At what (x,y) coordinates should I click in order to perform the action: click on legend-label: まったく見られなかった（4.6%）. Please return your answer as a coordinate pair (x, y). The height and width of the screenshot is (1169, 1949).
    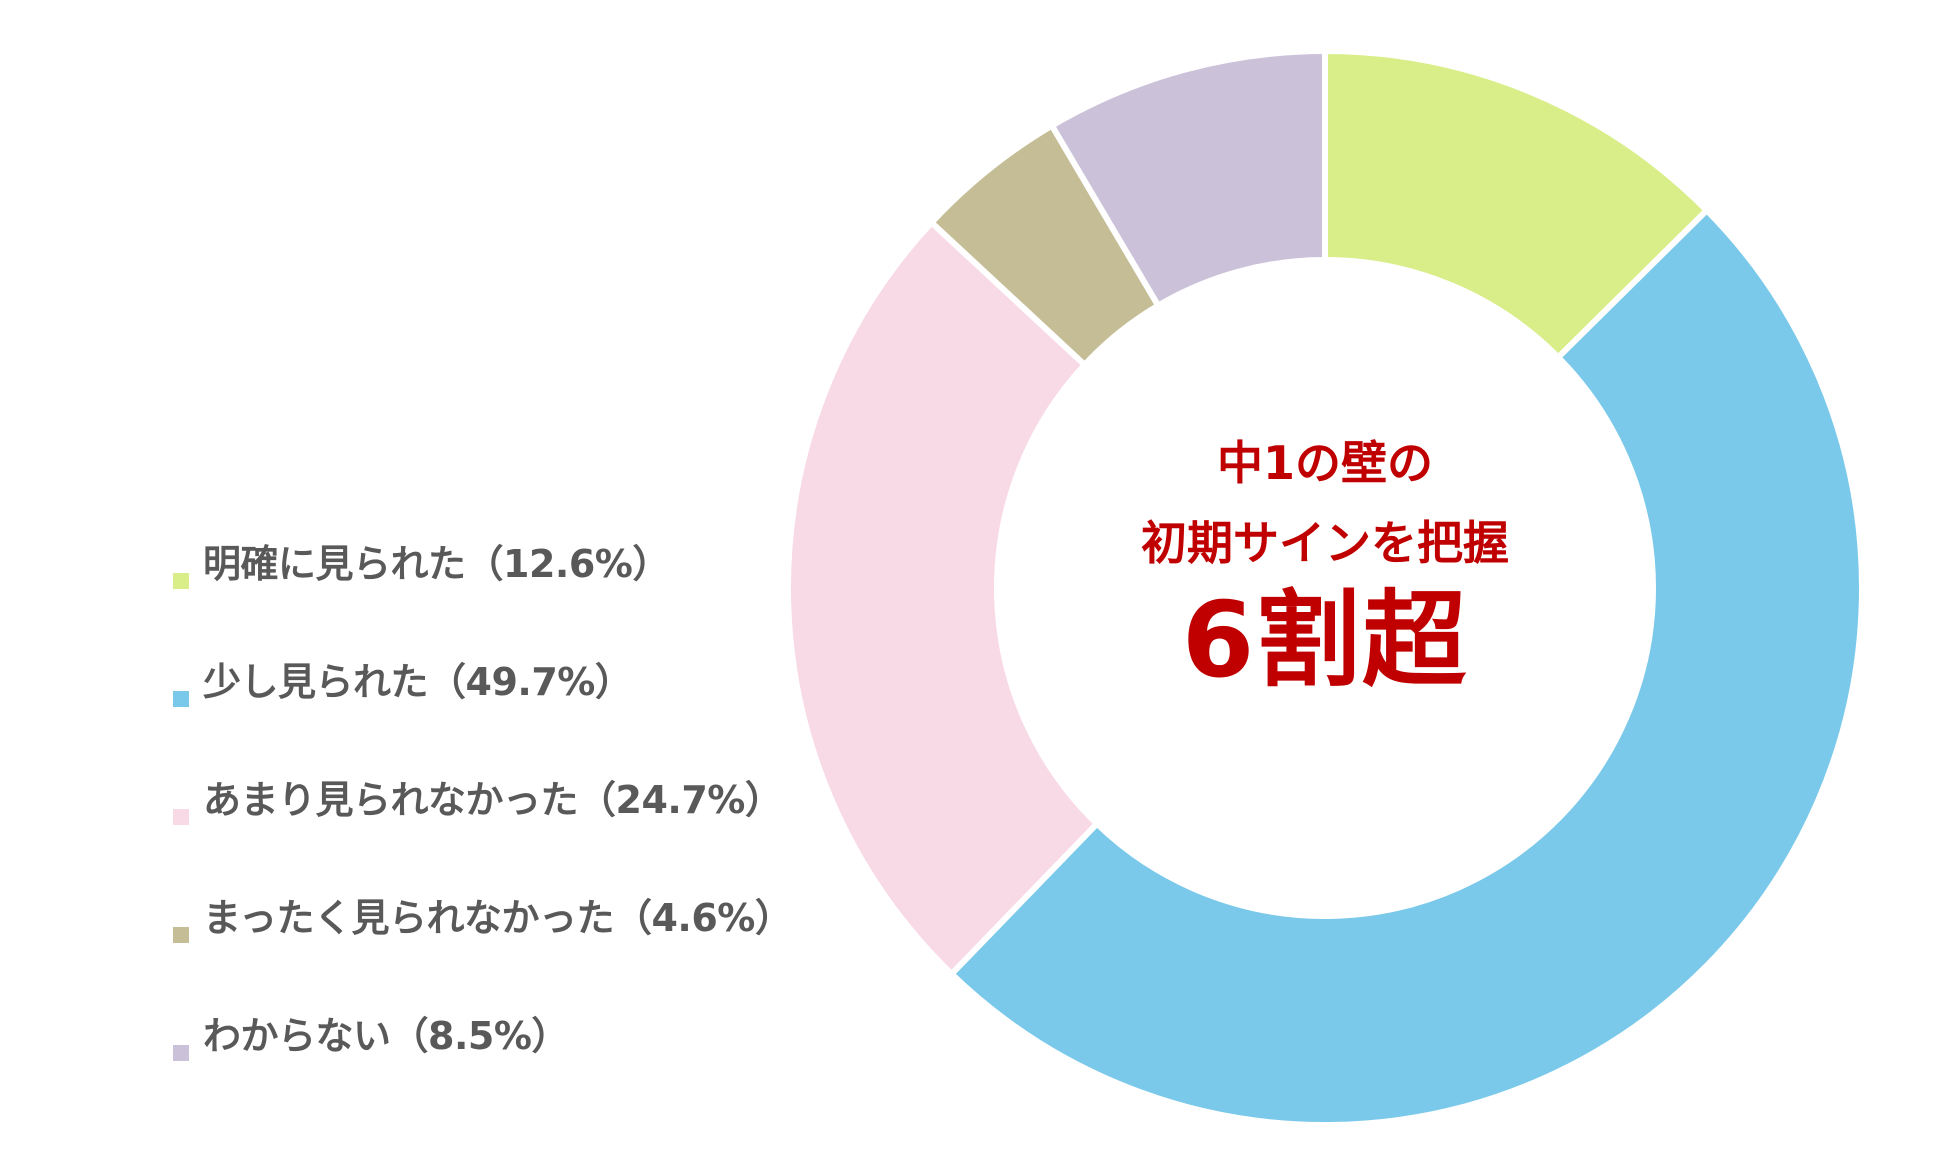
    Looking at the image, I should click on (498, 918).